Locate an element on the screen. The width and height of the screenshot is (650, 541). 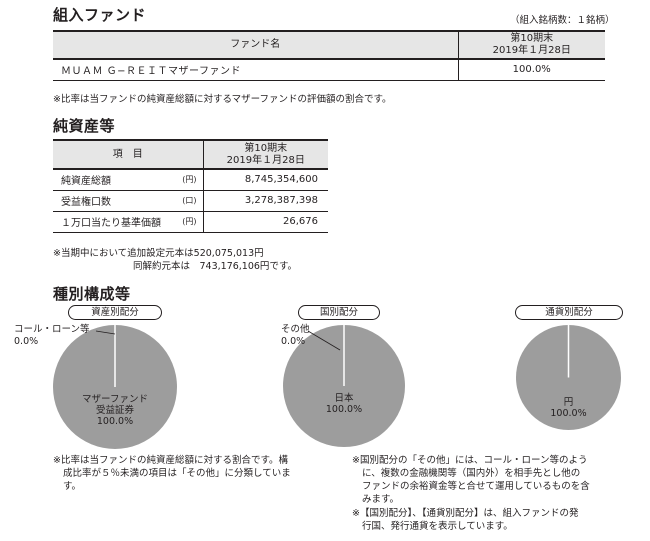
table-row: １万口当たり基準価額 (円) 26,676 is located at coordinates (190, 222).